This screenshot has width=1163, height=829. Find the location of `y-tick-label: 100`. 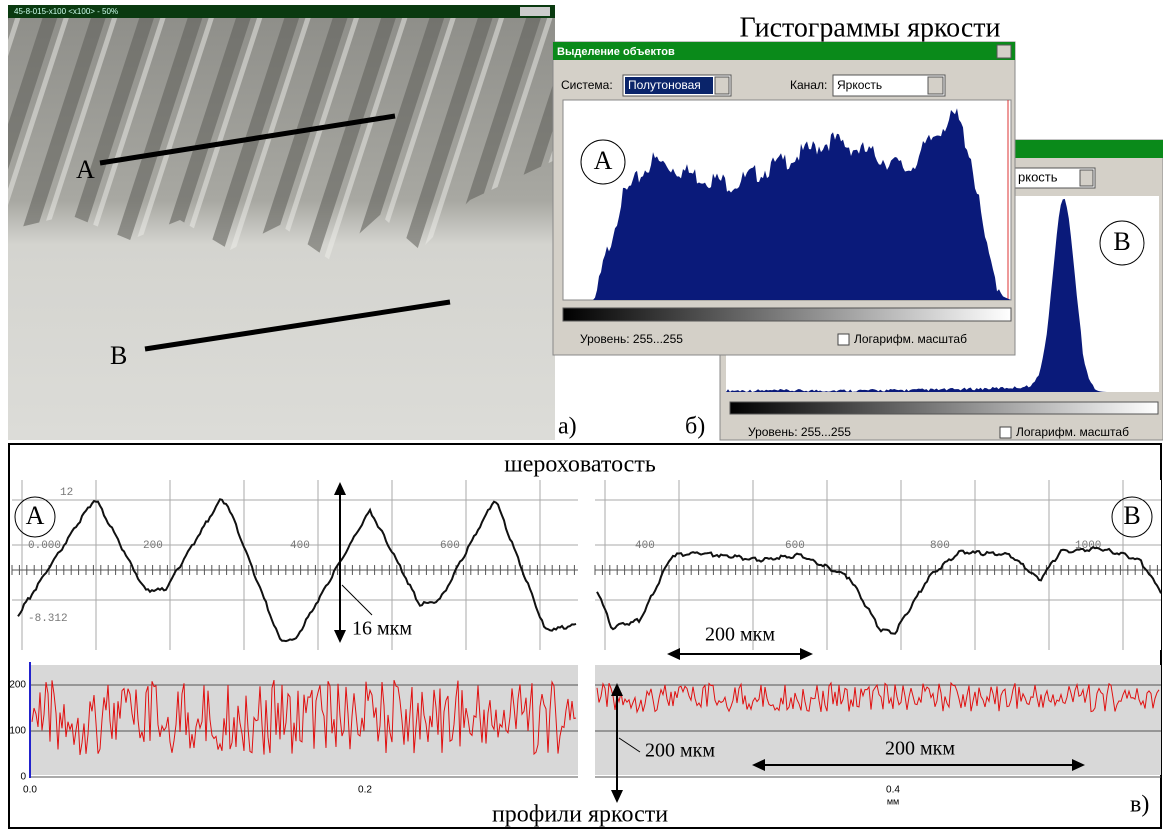

y-tick-label: 100 is located at coordinates (17, 731).